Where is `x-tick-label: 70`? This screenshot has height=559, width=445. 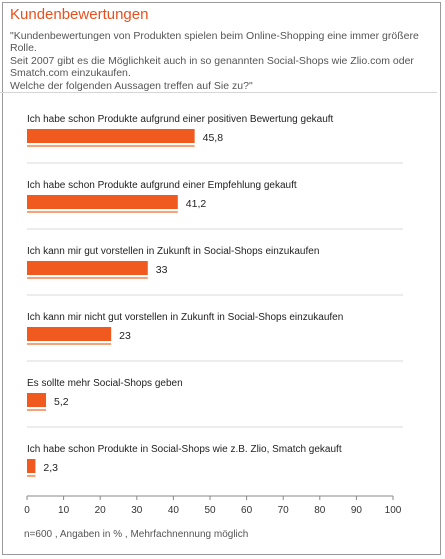
x-tick-label: 70 is located at coordinates (284, 510).